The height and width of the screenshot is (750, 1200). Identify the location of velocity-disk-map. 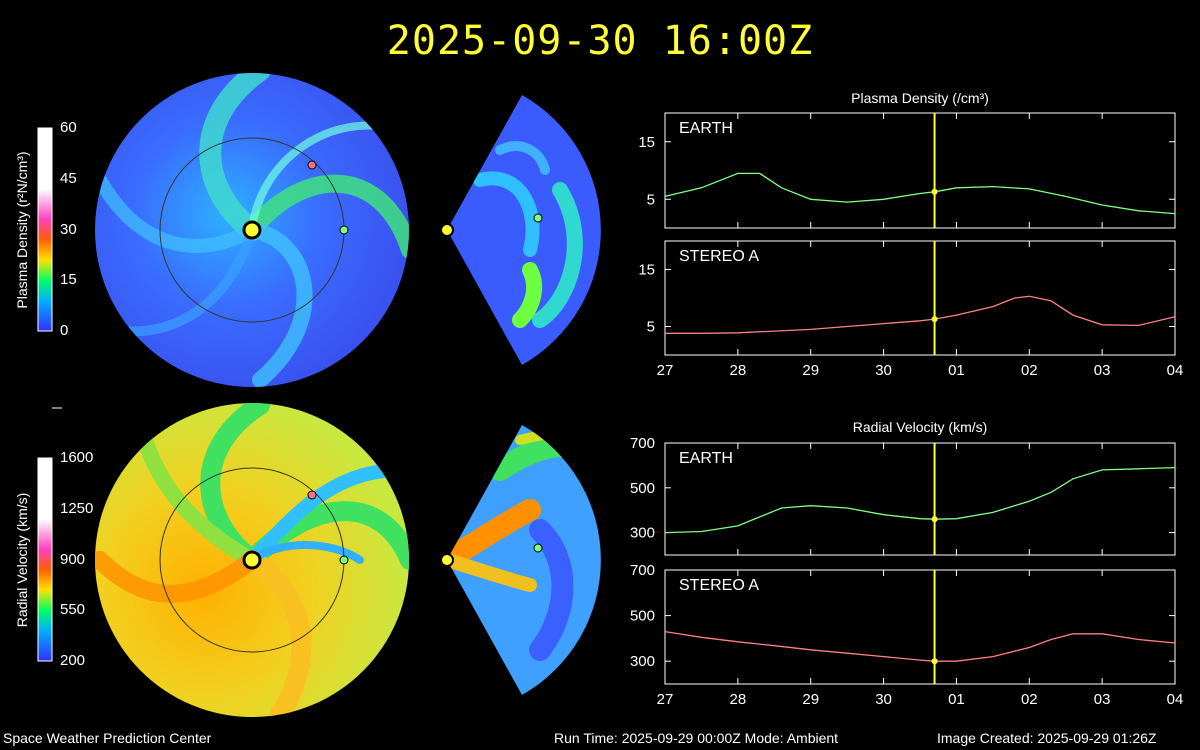
(252, 560).